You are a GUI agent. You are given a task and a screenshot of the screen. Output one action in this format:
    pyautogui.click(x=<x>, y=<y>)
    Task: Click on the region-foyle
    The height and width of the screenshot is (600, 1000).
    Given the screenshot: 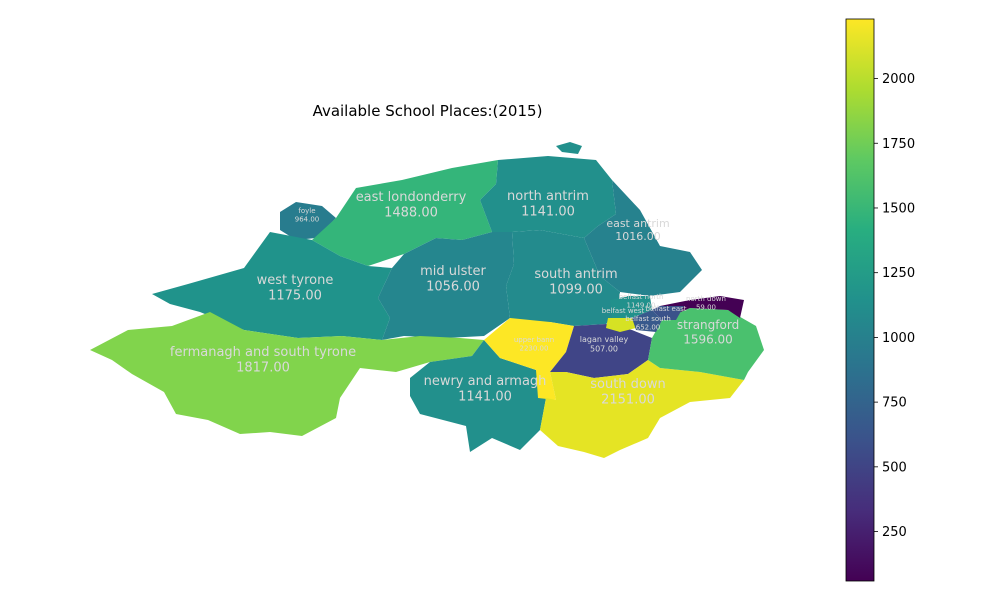 What is the action you would take?
    pyautogui.click(x=308, y=221)
    